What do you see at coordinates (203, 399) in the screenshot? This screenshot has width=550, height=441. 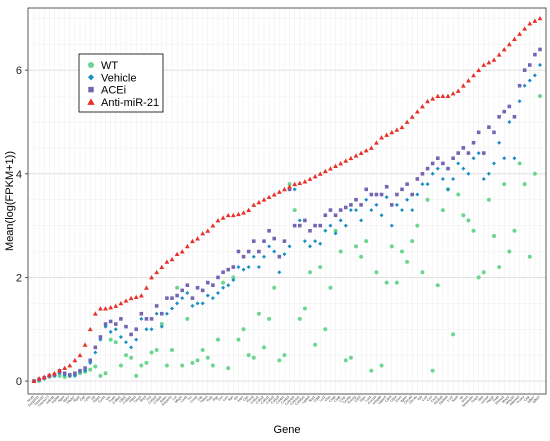 I see `x-tick-label: Thbs4` at bounding box center [203, 399].